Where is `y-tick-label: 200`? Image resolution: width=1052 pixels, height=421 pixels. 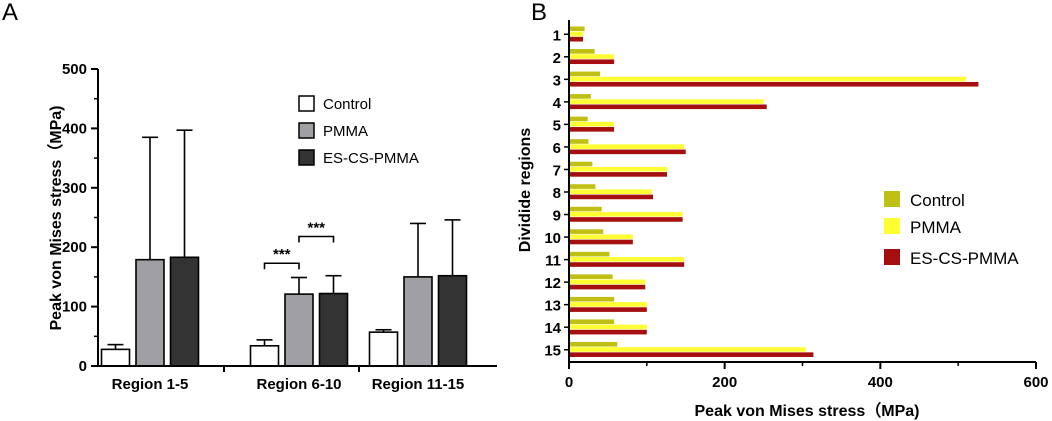
y-tick-label: 200 is located at coordinates (74, 247).